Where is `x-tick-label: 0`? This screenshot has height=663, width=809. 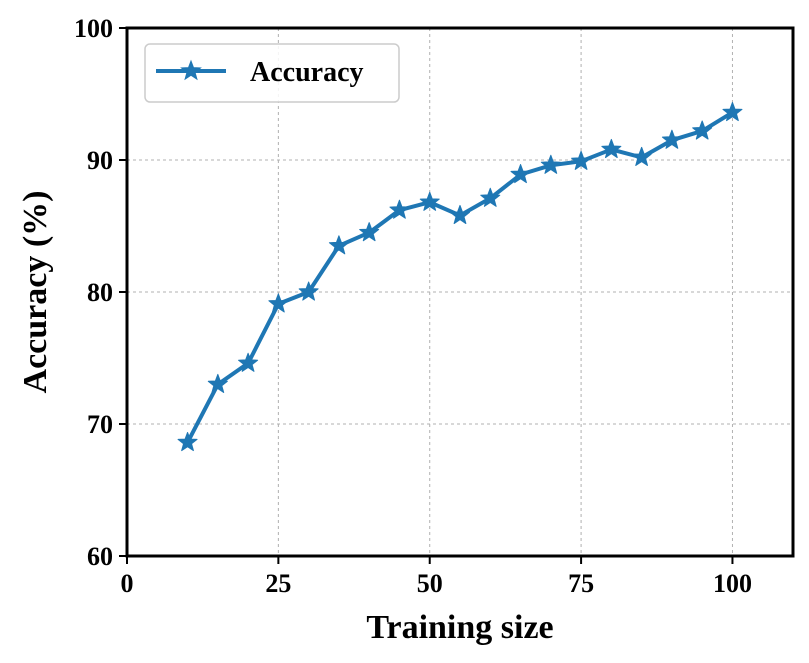
x-tick-label: 0 is located at coordinates (127, 583).